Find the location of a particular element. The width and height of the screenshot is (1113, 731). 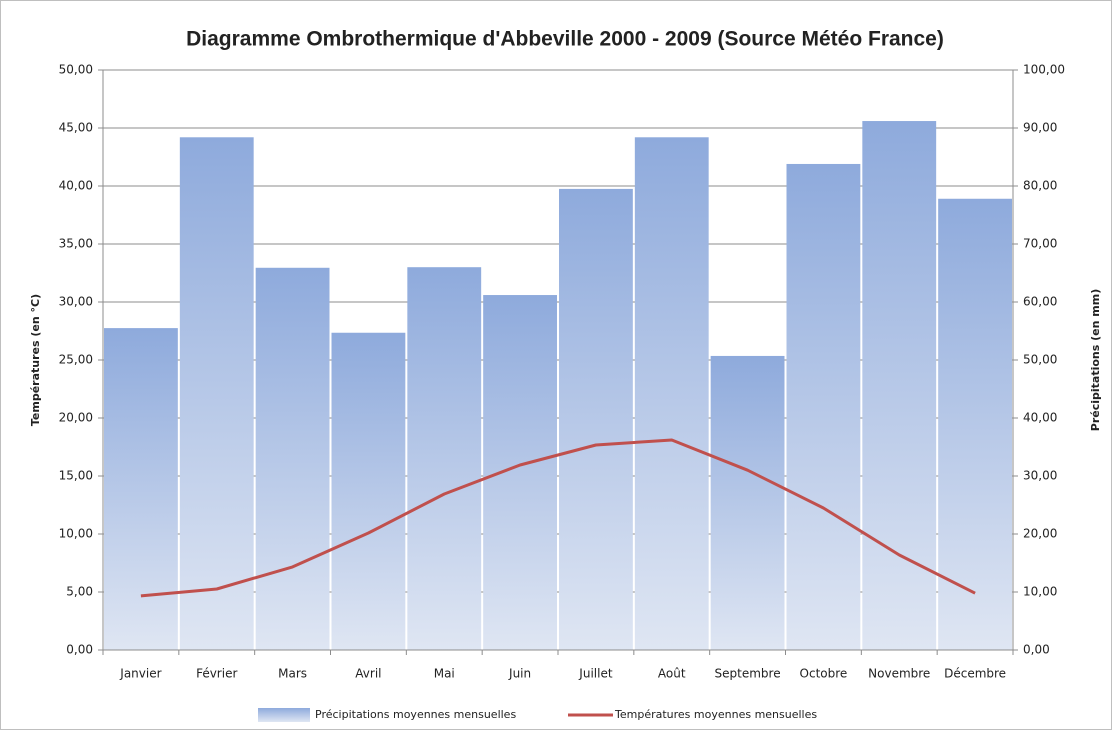

x-tick-label: Janvier is located at coordinates (140, 674).